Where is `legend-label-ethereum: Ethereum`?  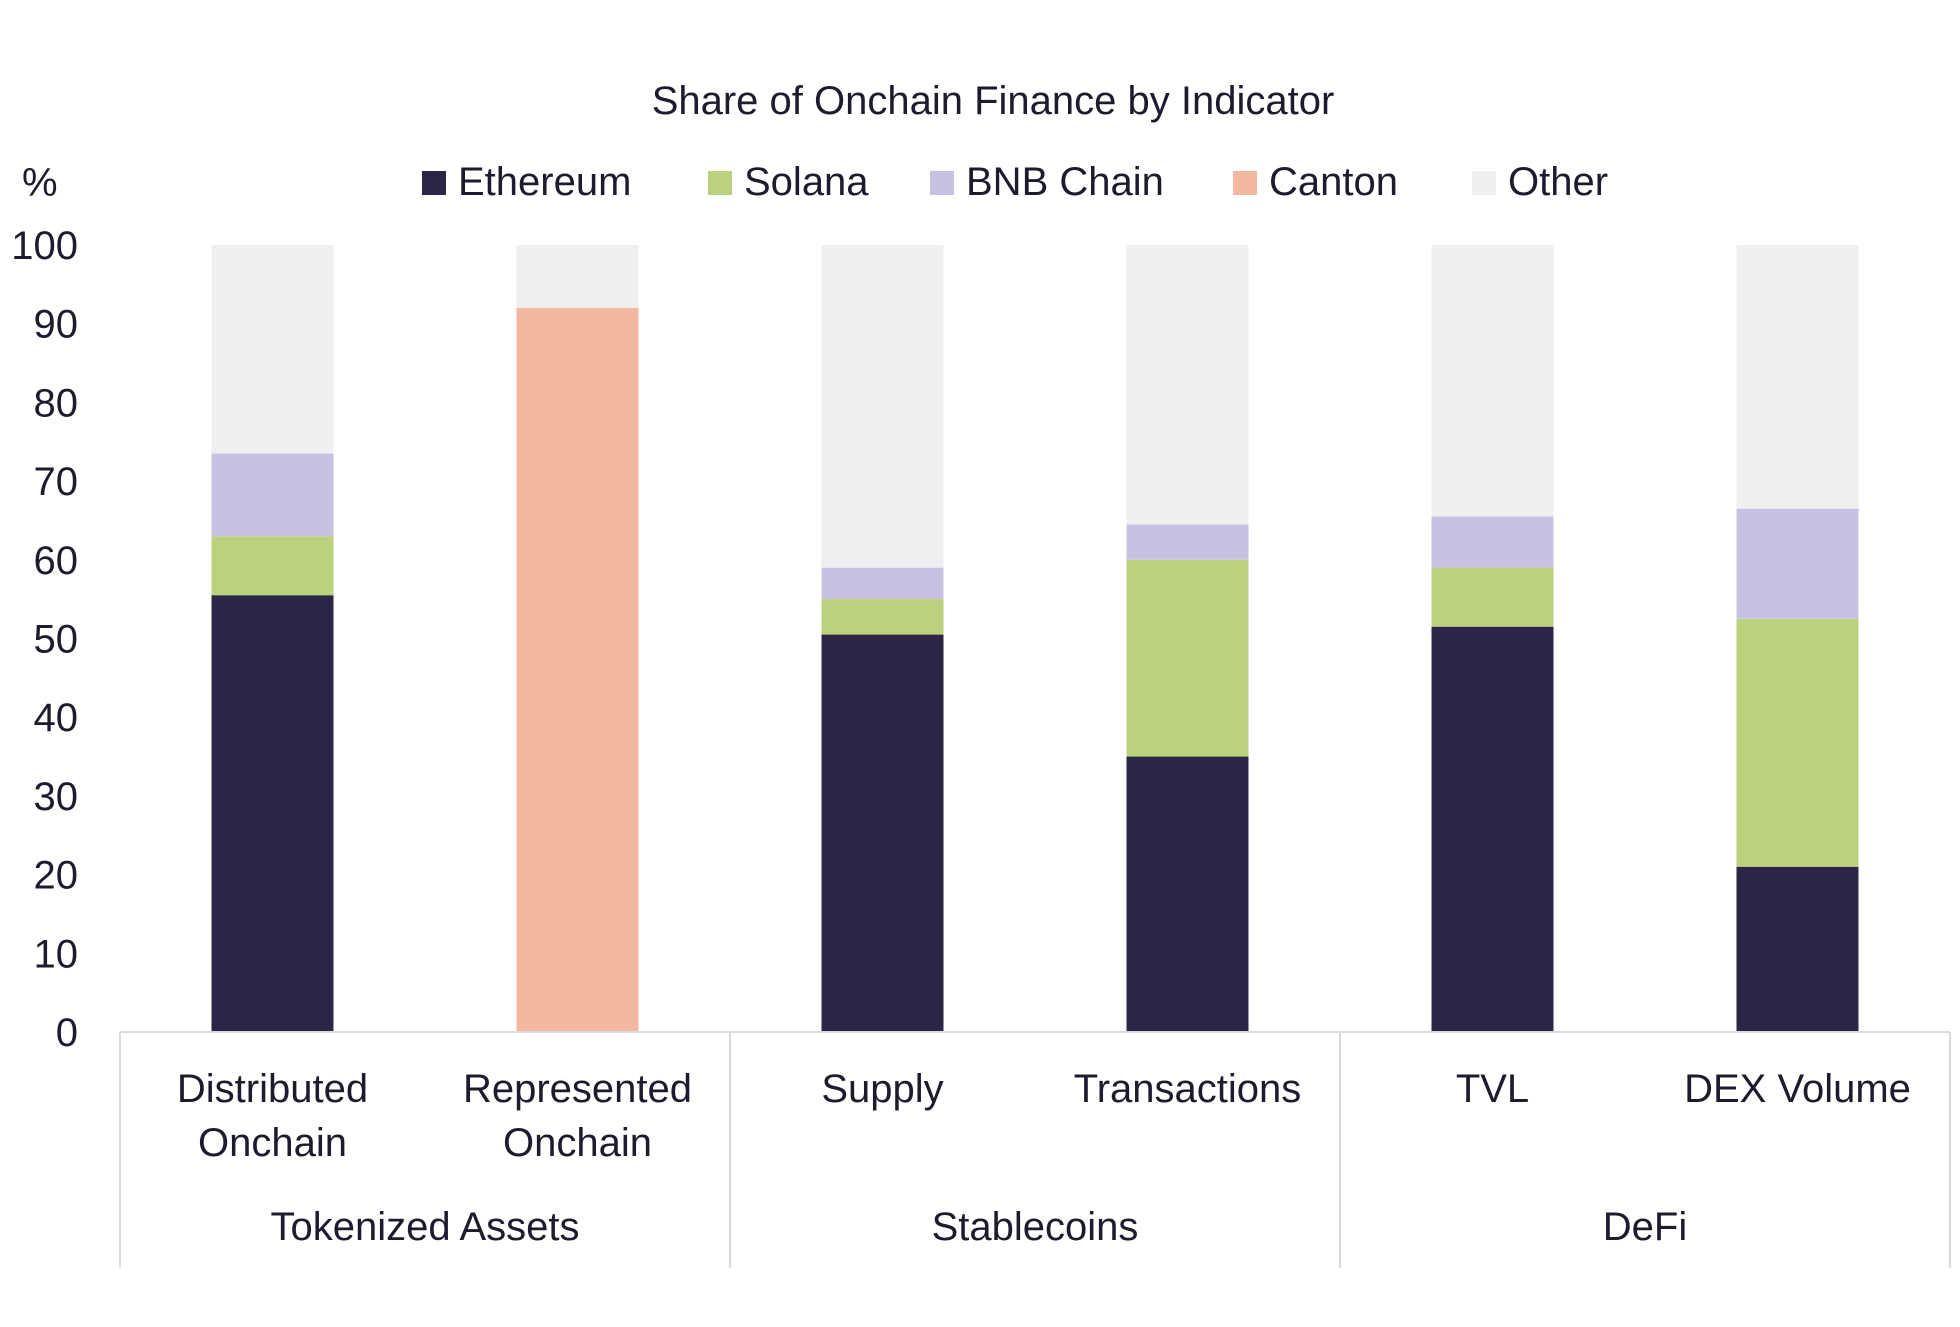 legend-label-ethereum: Ethereum is located at coordinates (544, 182).